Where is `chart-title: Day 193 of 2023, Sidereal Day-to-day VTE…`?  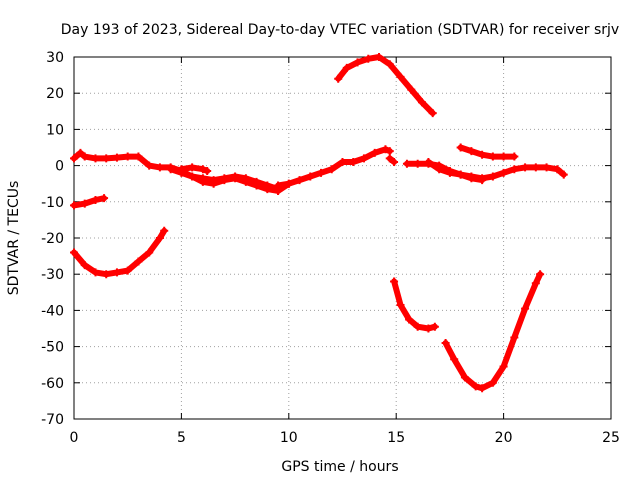
chart-title: Day 193 of 2023, Sidereal Day-to-day VTE… is located at coordinates (340, 30).